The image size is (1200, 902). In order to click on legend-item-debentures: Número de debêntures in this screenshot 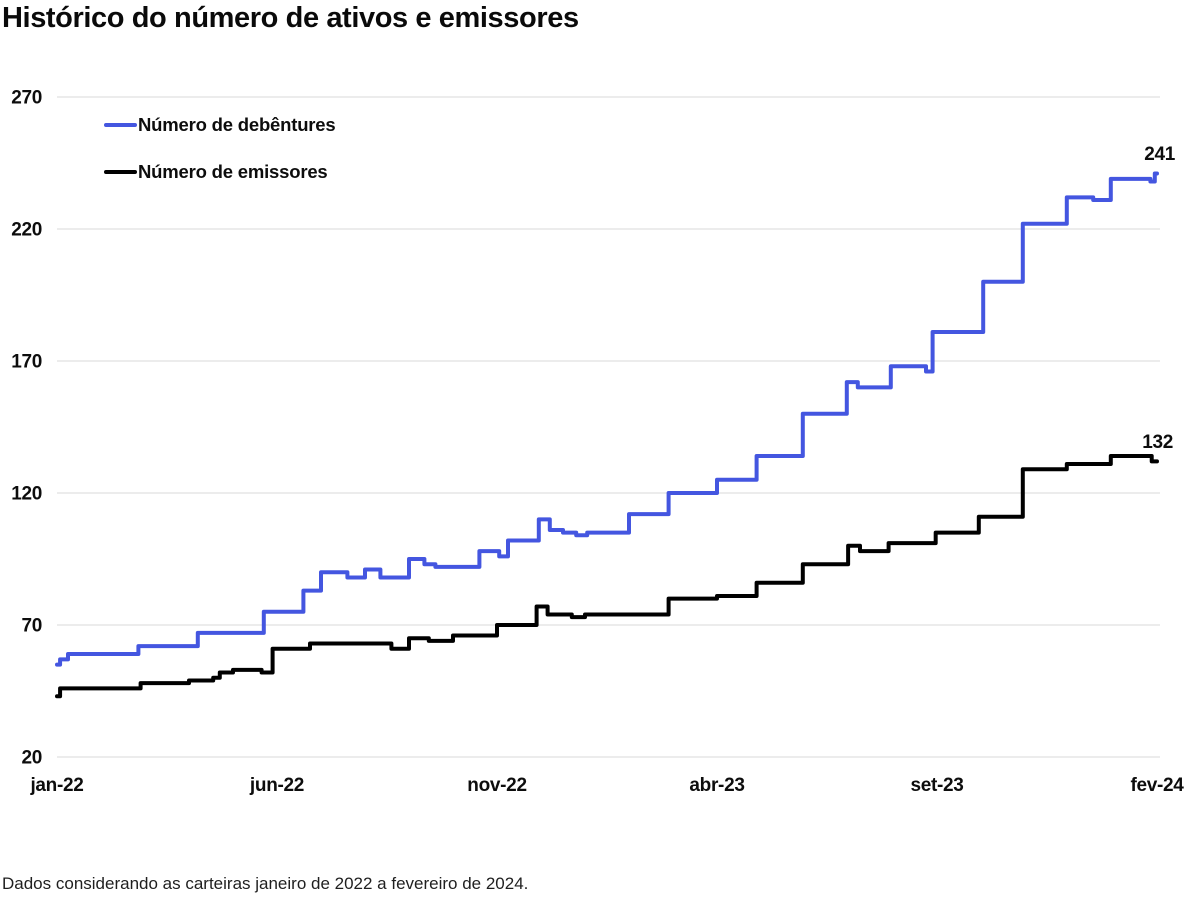, I will do `click(220, 125)`.